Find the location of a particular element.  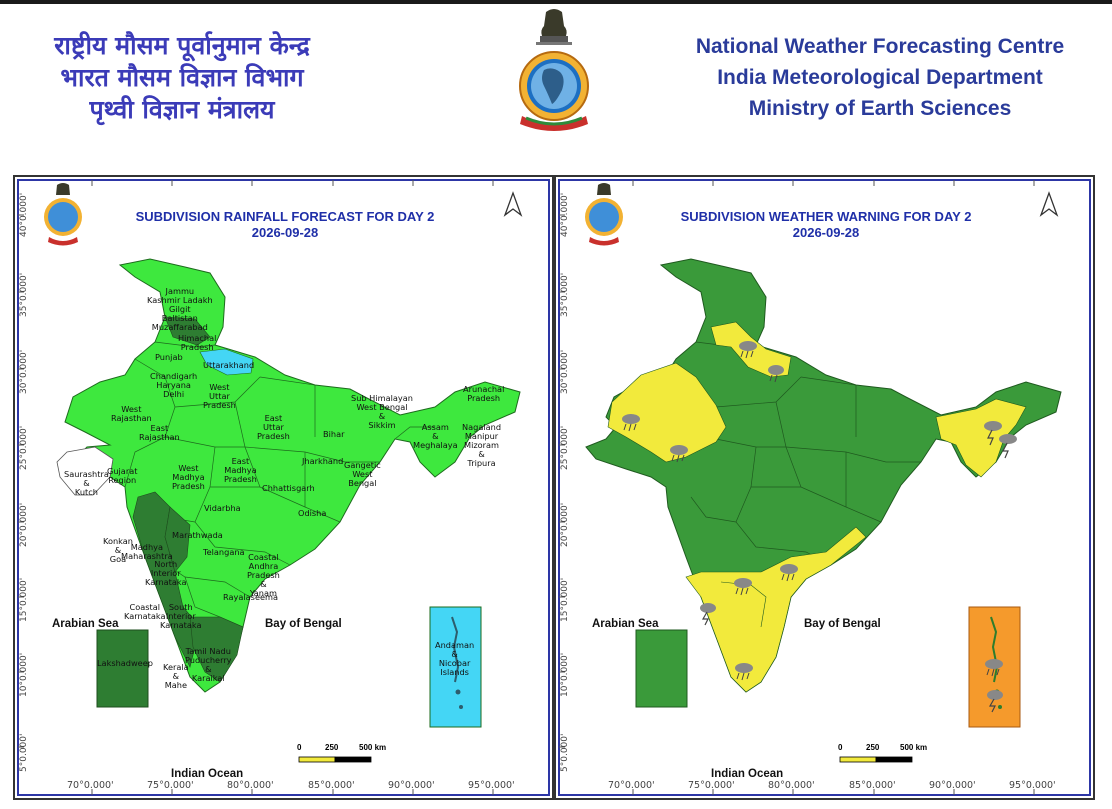

region-label: Nagaland Manipur Mizoram & Tripura is located at coordinates (482, 445).